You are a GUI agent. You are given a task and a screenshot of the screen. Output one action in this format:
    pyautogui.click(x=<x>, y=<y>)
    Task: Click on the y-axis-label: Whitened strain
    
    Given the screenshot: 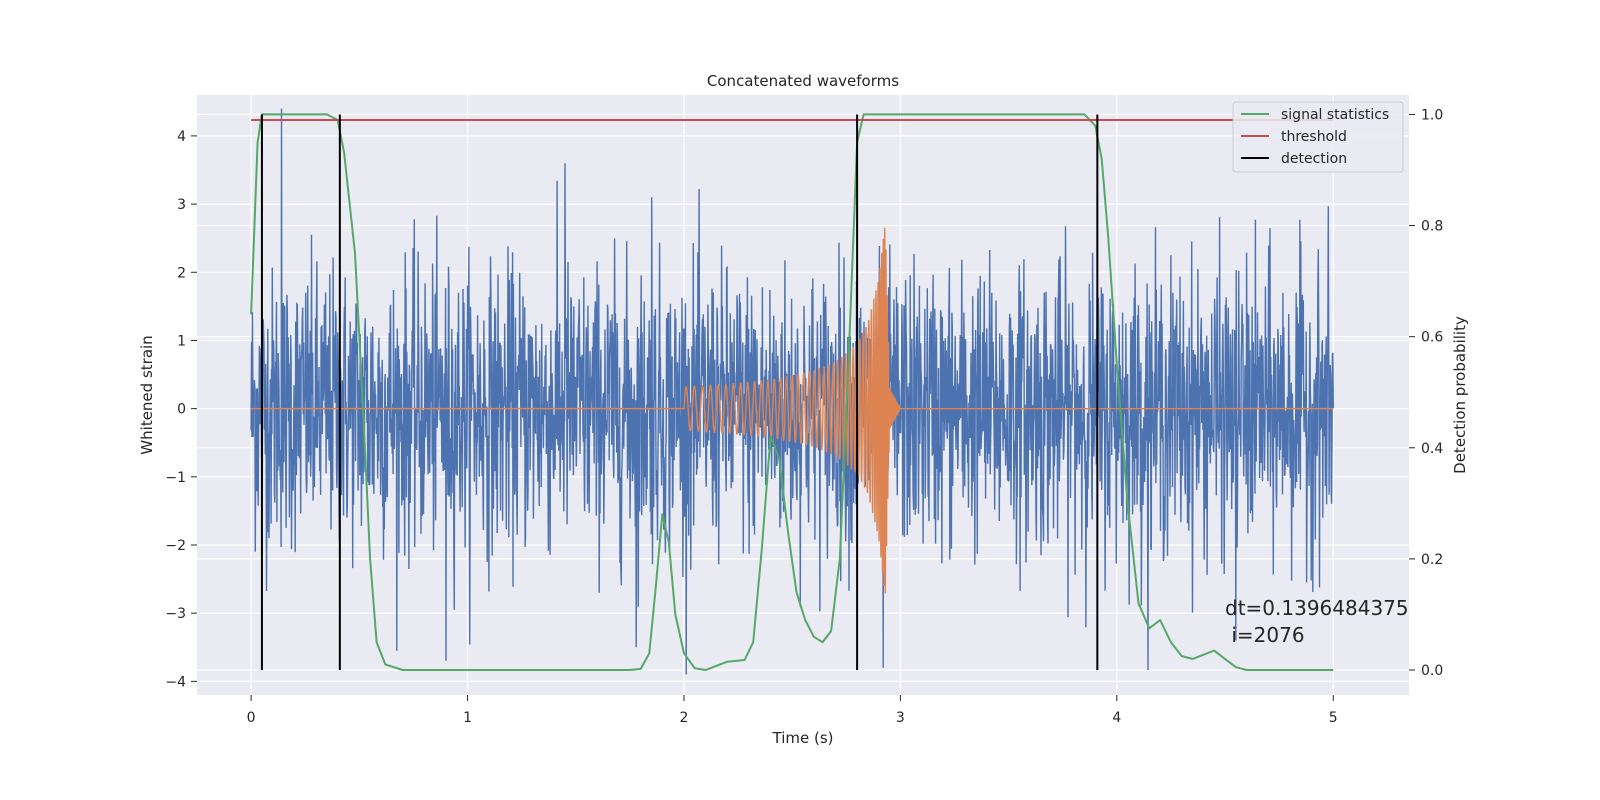 What is the action you would take?
    pyautogui.click(x=147, y=394)
    